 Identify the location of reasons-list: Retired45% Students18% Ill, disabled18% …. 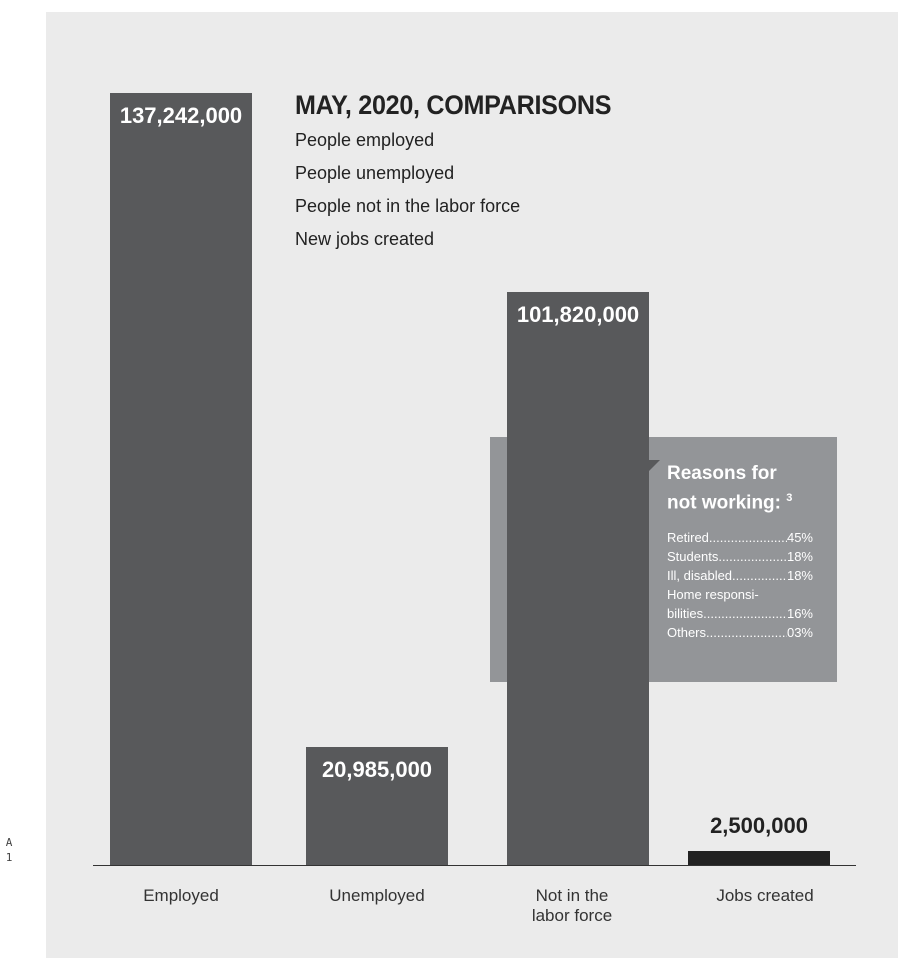
(740, 585).